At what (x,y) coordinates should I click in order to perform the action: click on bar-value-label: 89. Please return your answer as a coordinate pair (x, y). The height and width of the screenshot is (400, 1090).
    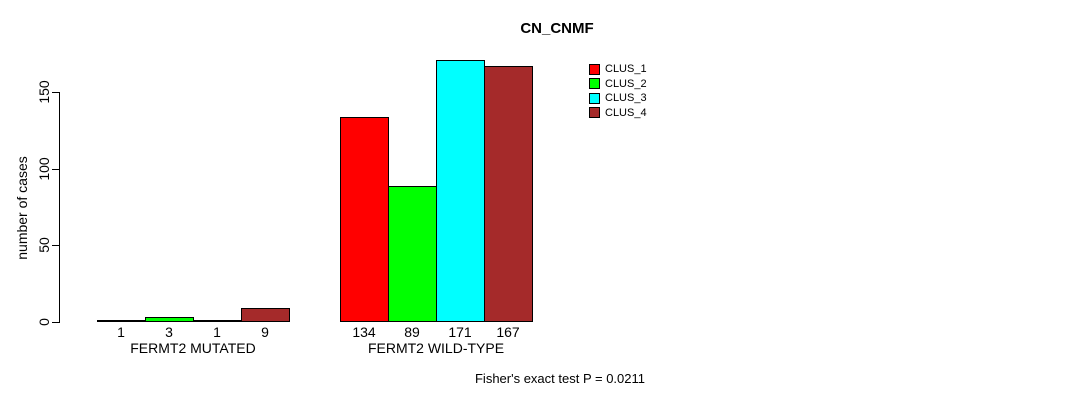
    Looking at the image, I should click on (412, 332).